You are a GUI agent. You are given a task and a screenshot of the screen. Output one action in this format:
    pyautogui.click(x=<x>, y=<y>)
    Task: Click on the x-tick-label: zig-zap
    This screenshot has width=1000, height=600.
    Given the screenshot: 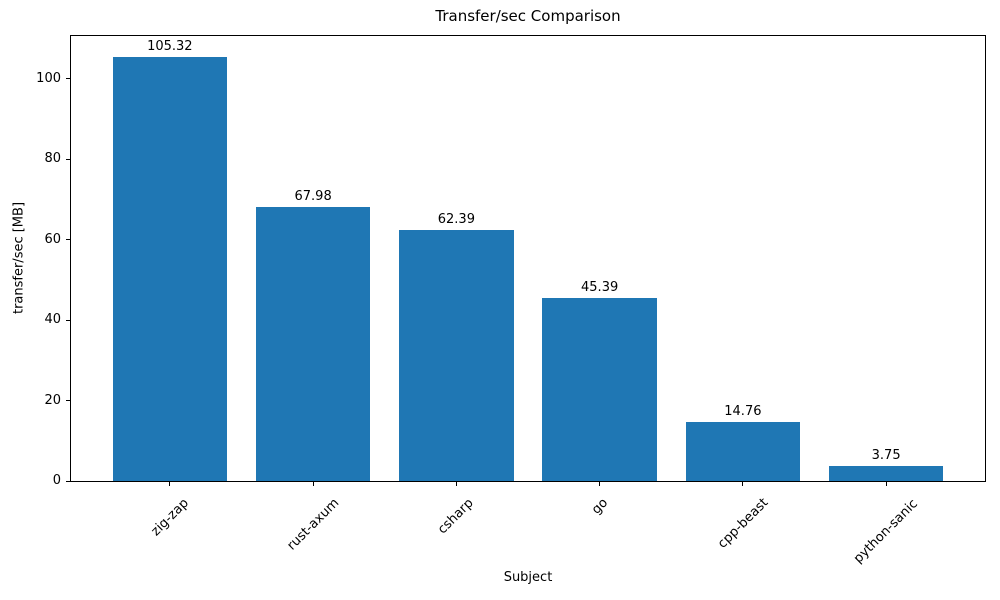 What is the action you would take?
    pyautogui.click(x=170, y=517)
    